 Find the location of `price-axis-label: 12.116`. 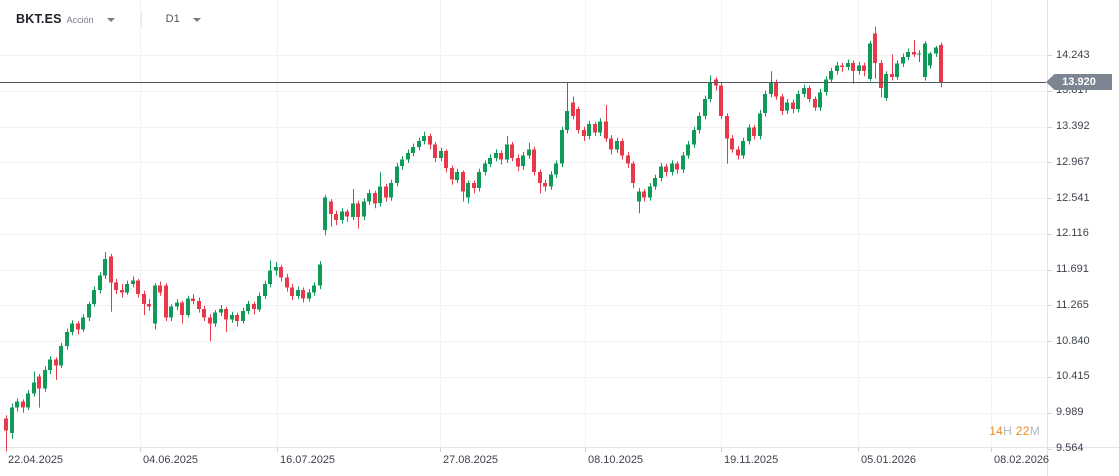

price-axis-label: 12.116 is located at coordinates (1072, 233).